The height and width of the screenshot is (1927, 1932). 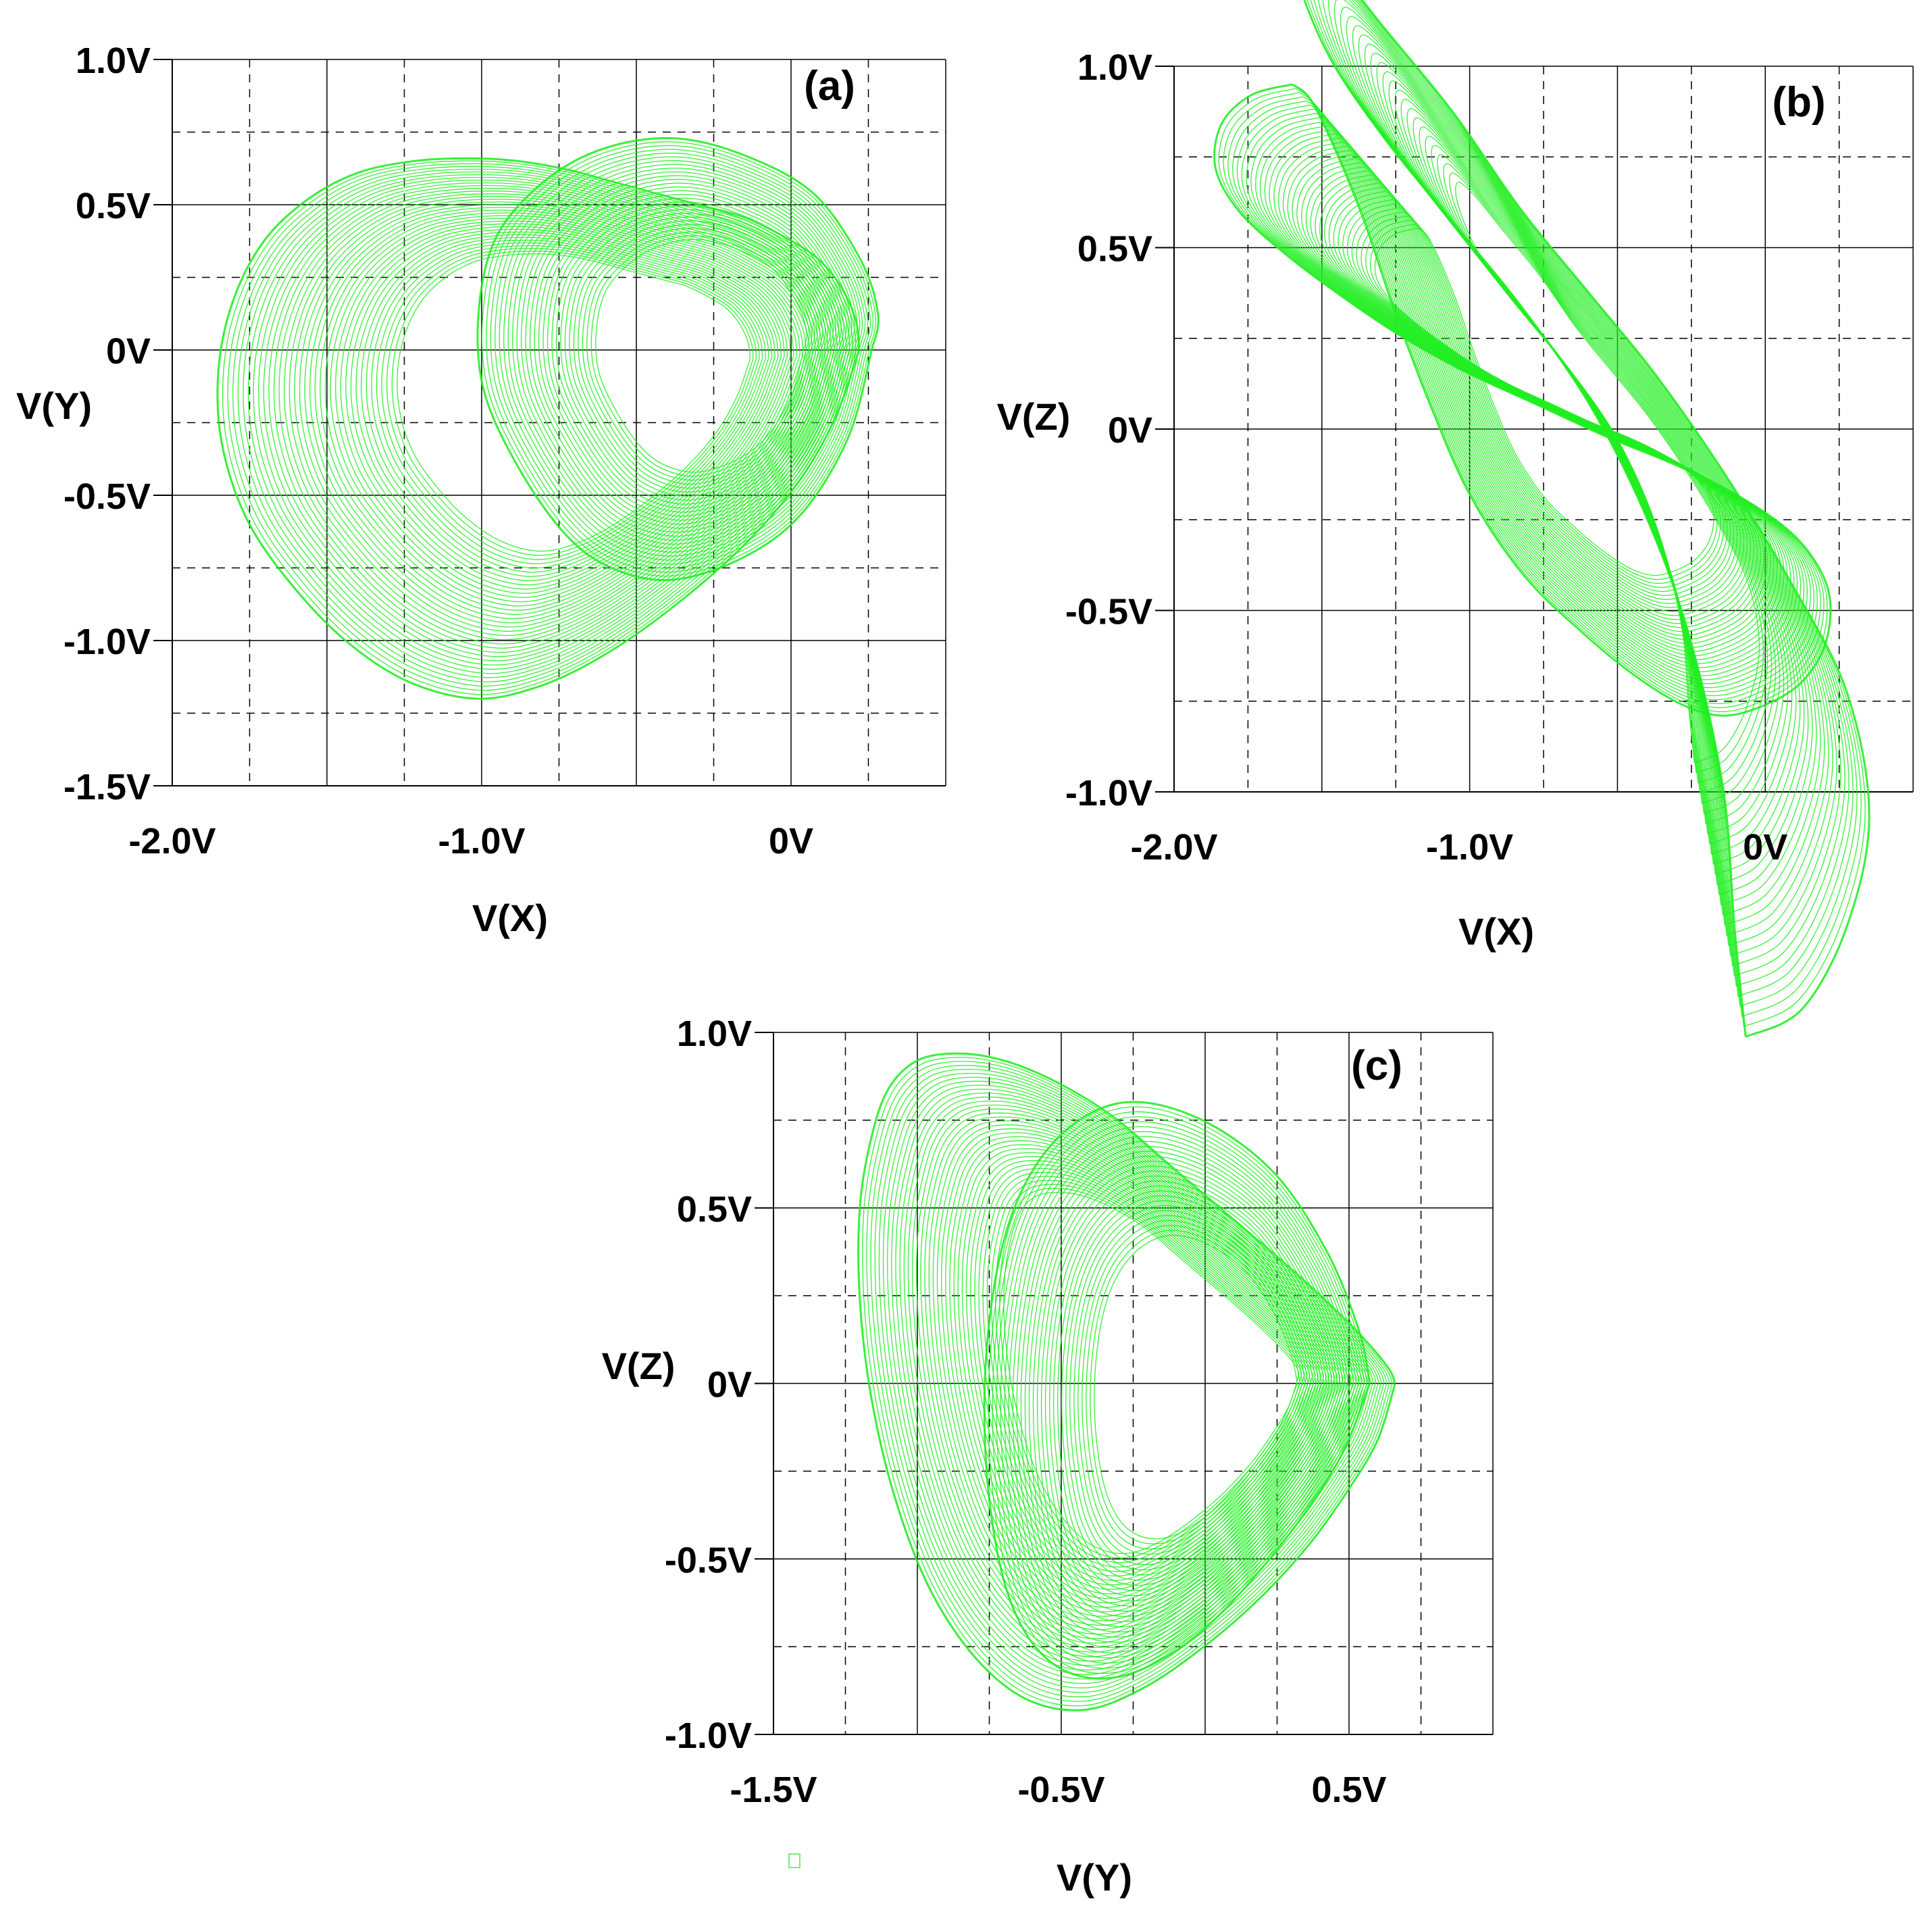 I want to click on y-tick-label: -0.5V, so click(x=708, y=1560).